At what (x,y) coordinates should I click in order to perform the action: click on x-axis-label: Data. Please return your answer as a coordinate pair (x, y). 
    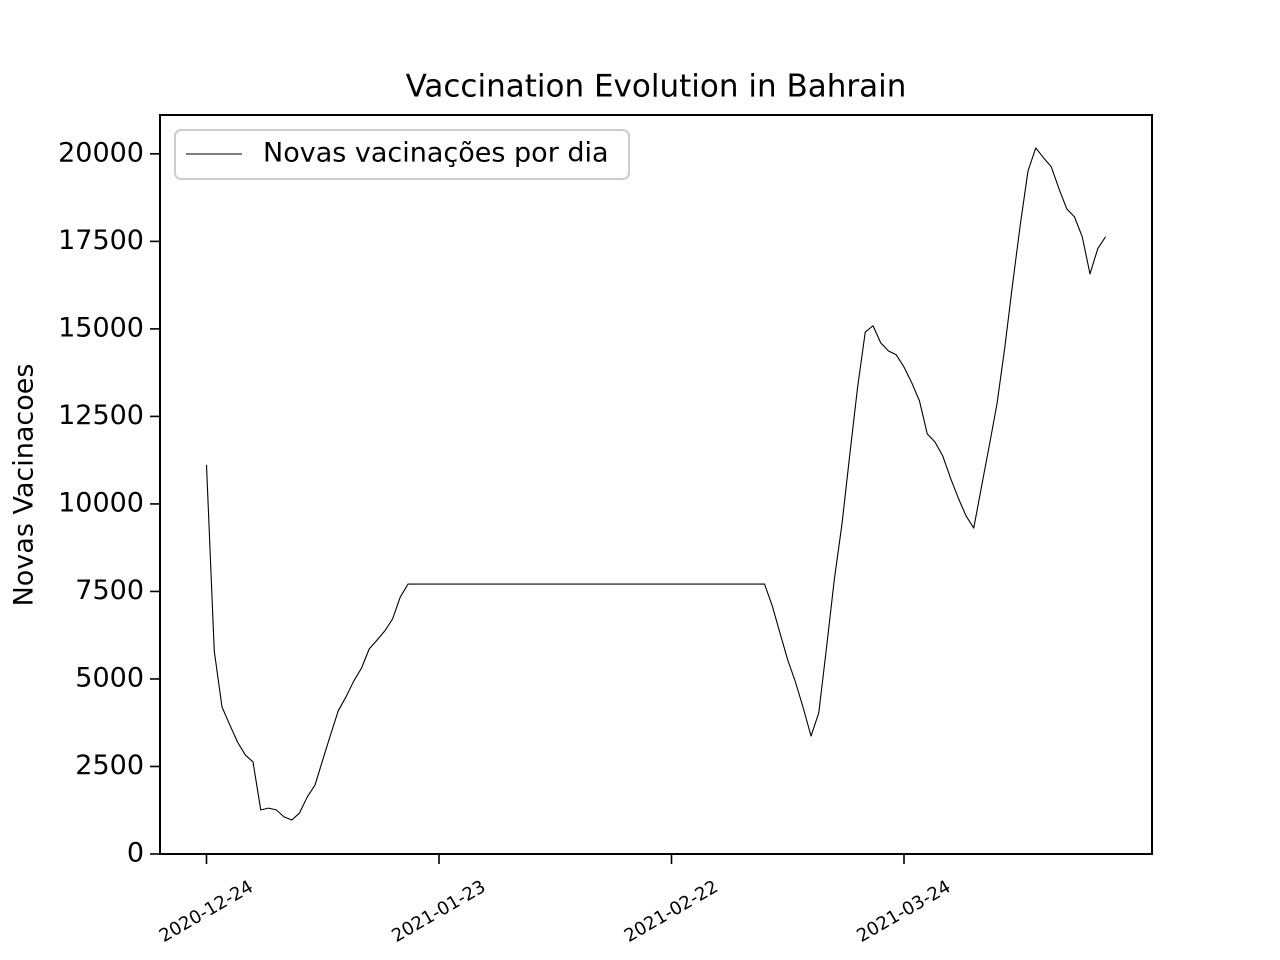
    Looking at the image, I should click on (656, 958).